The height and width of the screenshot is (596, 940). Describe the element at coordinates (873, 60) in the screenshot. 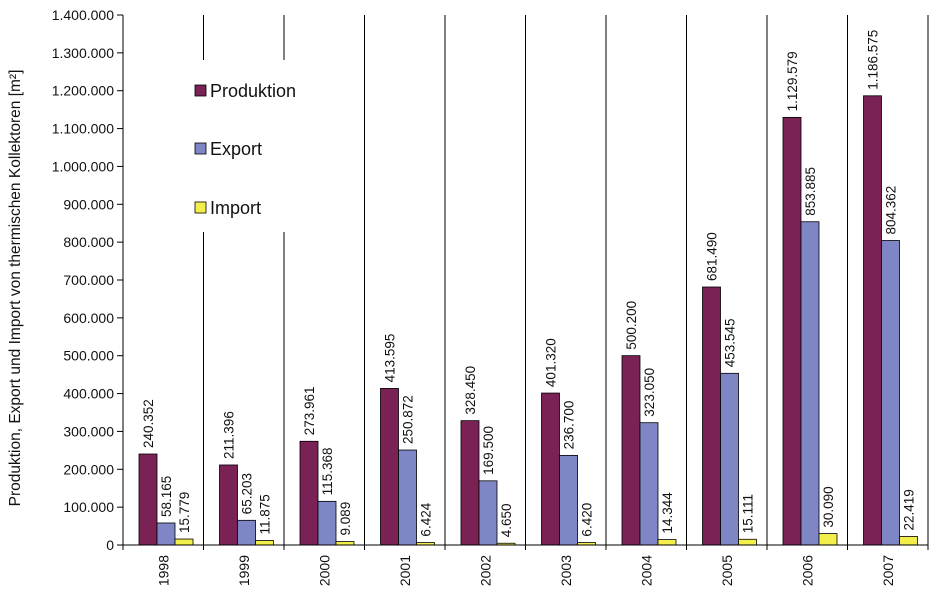

I see `data-label-produktion: 1.186.575` at that location.